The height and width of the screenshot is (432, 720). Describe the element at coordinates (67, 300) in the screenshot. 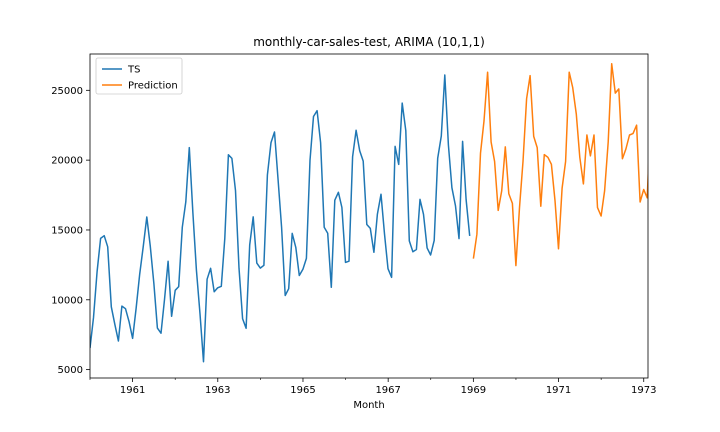

I see `y-tick-label: 10000` at that location.